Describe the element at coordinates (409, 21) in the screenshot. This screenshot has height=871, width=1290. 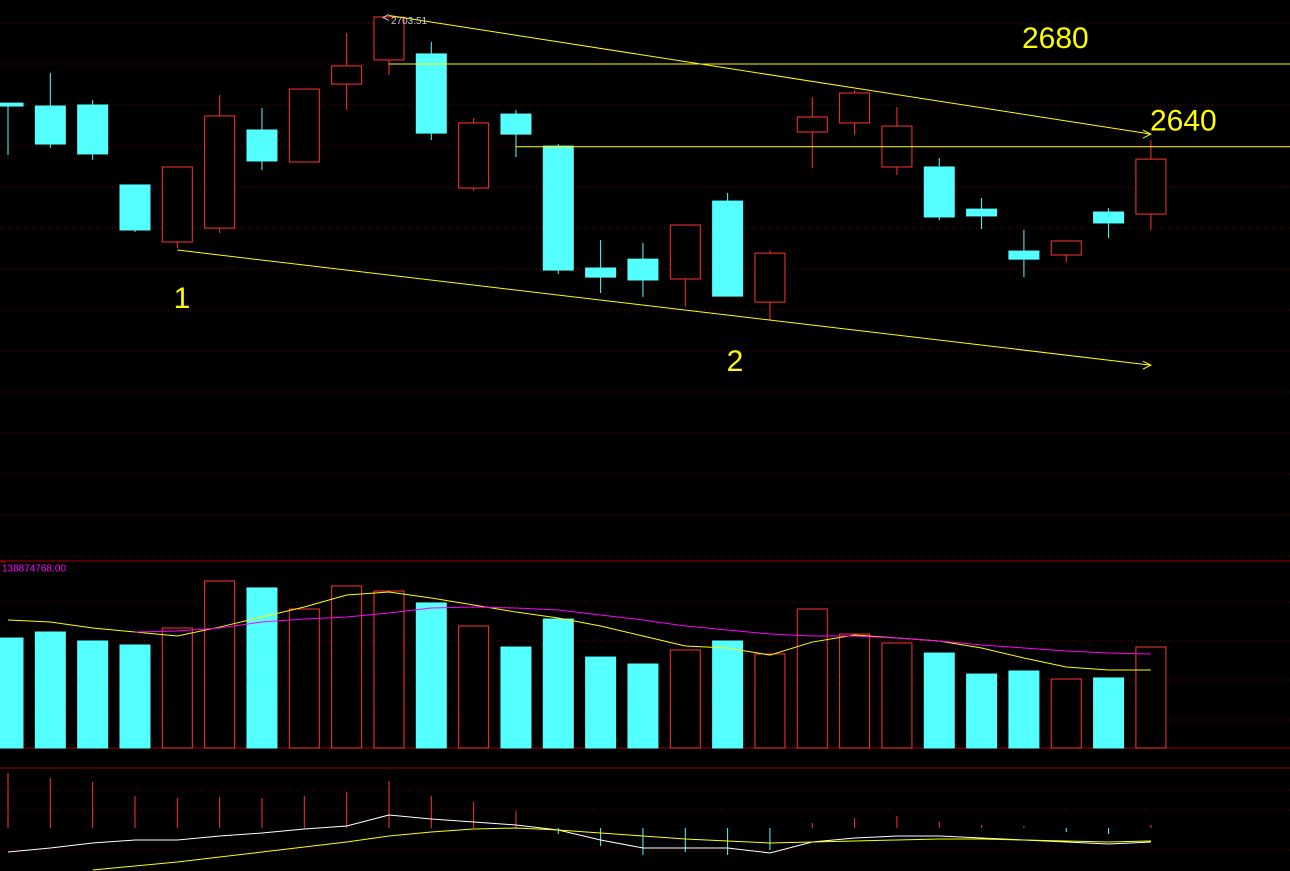
I see `high-label: 2703.51` at that location.